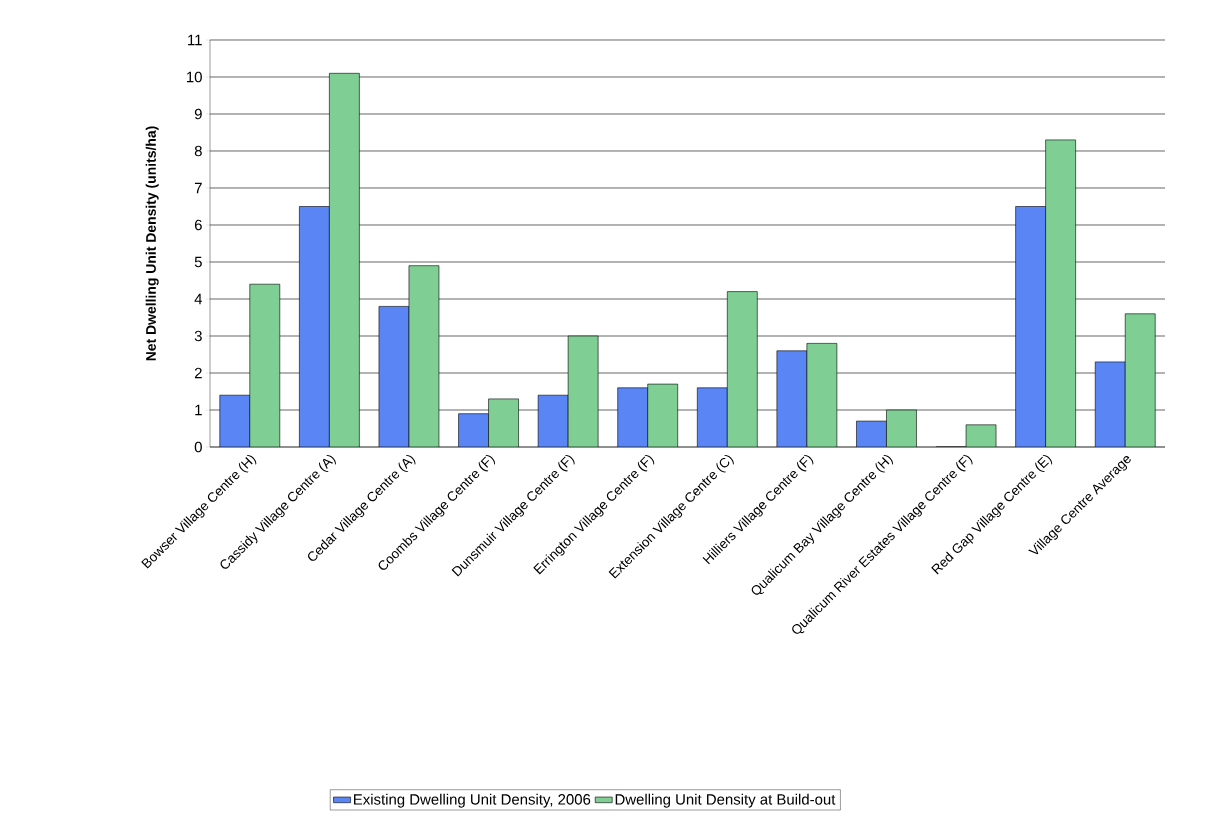  I want to click on legend-label: Existing Dwelling Unit Density, 2006, so click(472, 800).